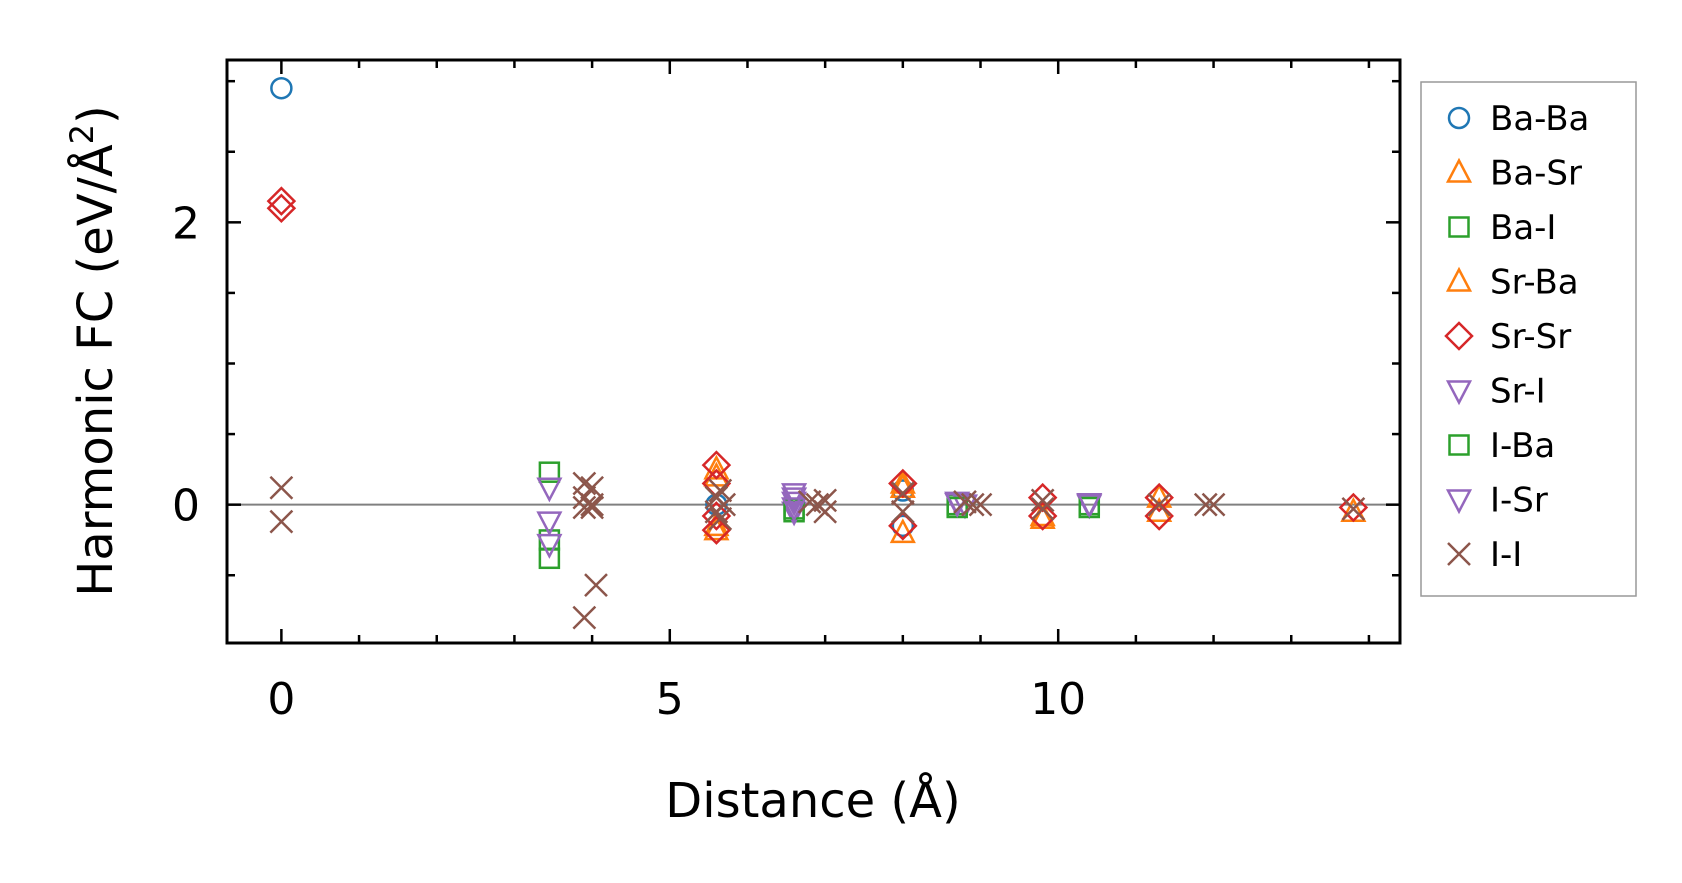 This screenshot has height=883, width=1682. I want to click on legend-label: Sr-I, so click(1518, 392).